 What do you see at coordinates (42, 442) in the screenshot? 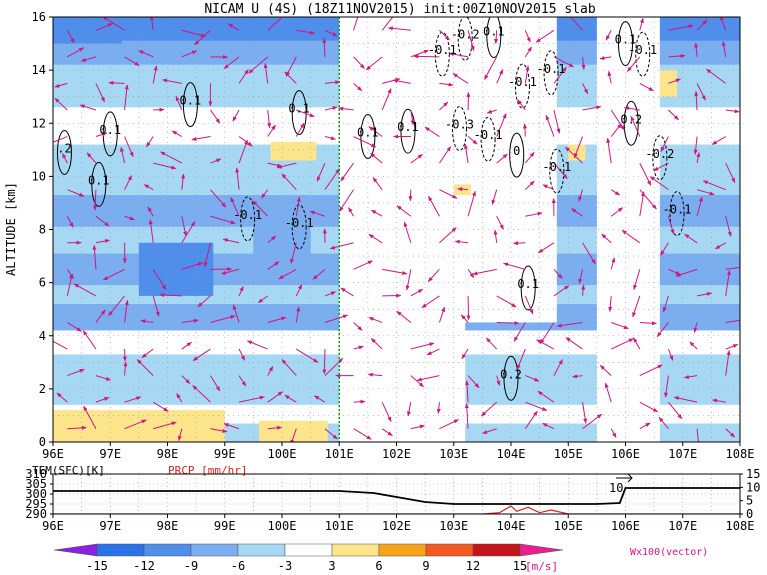
I see `y-tick-label: 0` at bounding box center [42, 442].